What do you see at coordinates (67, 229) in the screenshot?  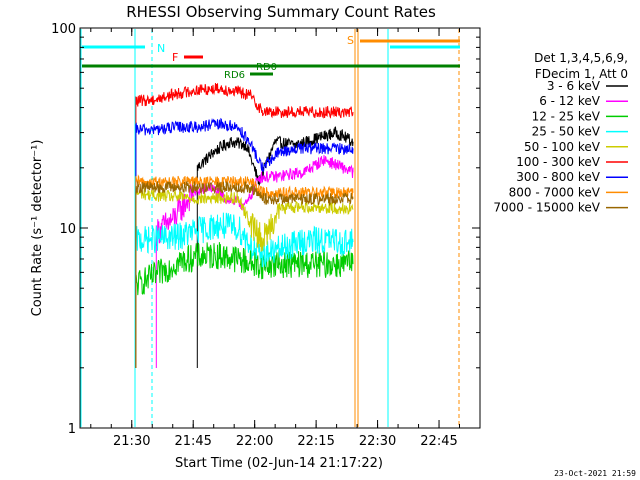 I see `y-tick-label: 10` at bounding box center [67, 229].